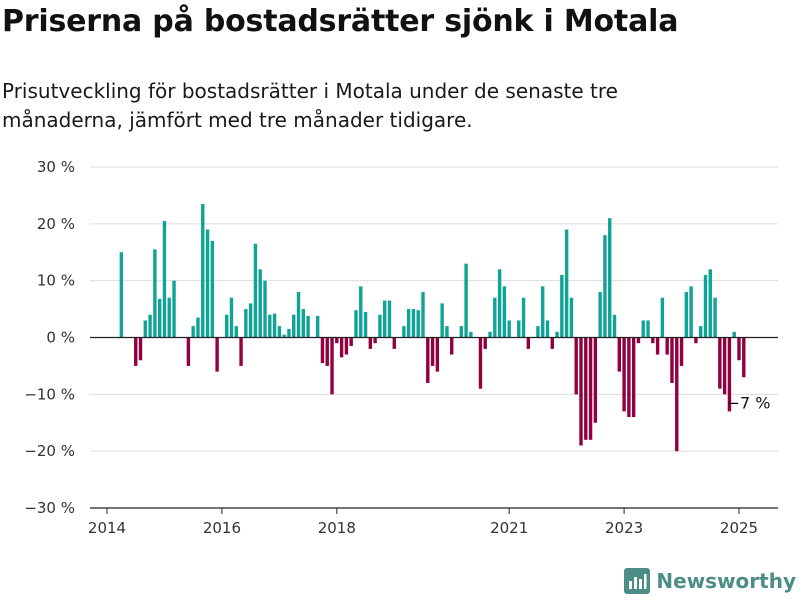 This screenshot has width=800, height=600. What do you see at coordinates (49, 394) in the screenshot?
I see `y-tick-label: −10 %` at bounding box center [49, 394].